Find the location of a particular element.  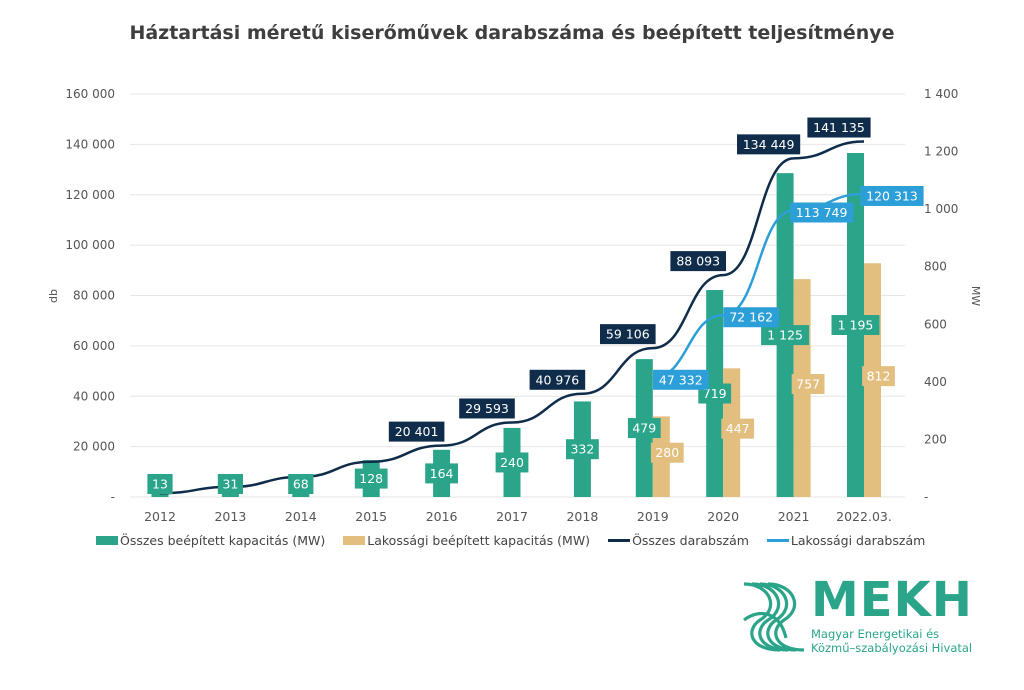

data-label-total-capacity-text: 479 is located at coordinates (644, 428).